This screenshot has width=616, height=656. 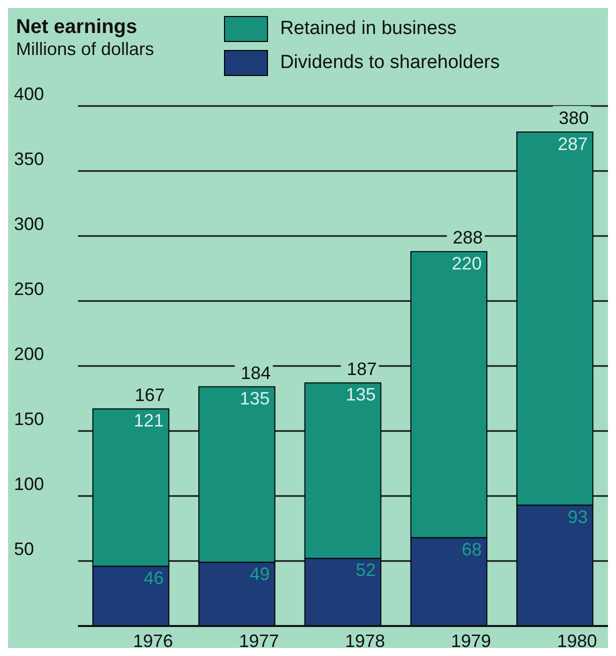 I want to click on y-tick-label: 400, so click(x=29, y=94).